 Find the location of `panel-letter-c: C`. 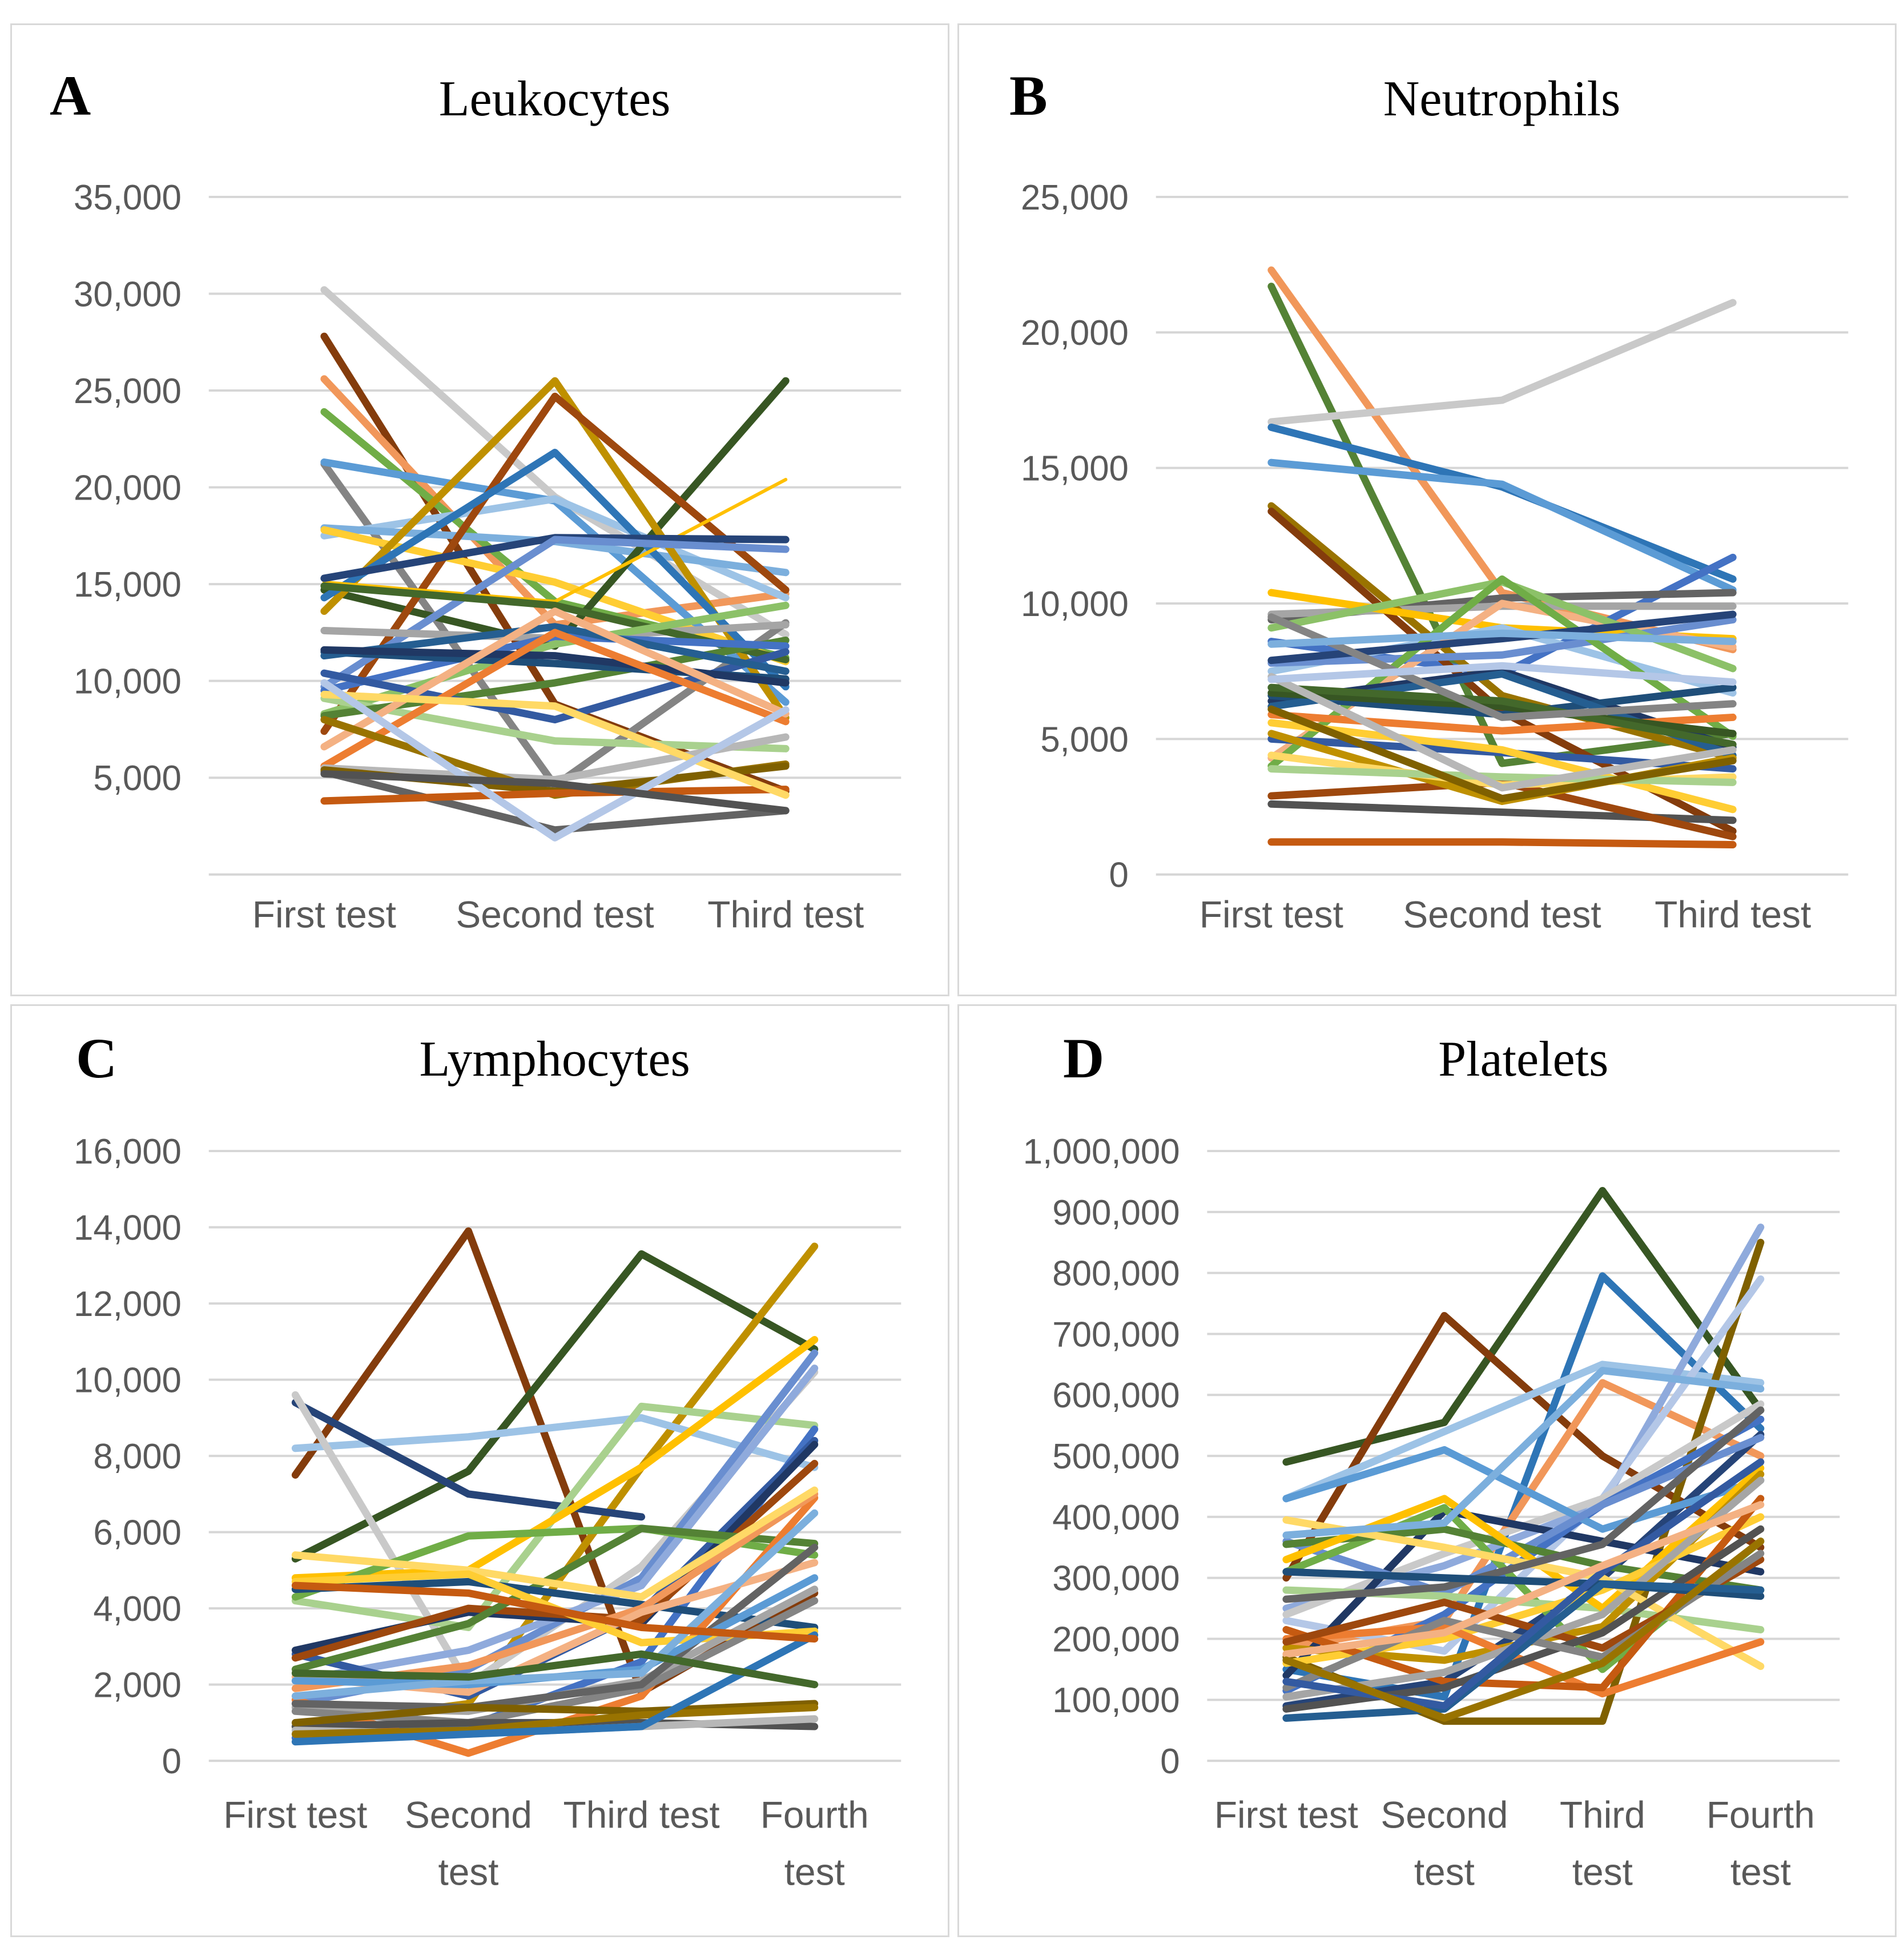

panel-letter-c: C is located at coordinates (97, 1058).